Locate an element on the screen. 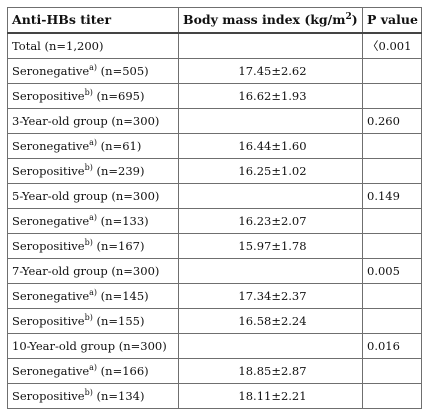 The width and height of the screenshot is (428, 418). row-label-cell: Seropositiveb) (n=239) is located at coordinates (93, 171).